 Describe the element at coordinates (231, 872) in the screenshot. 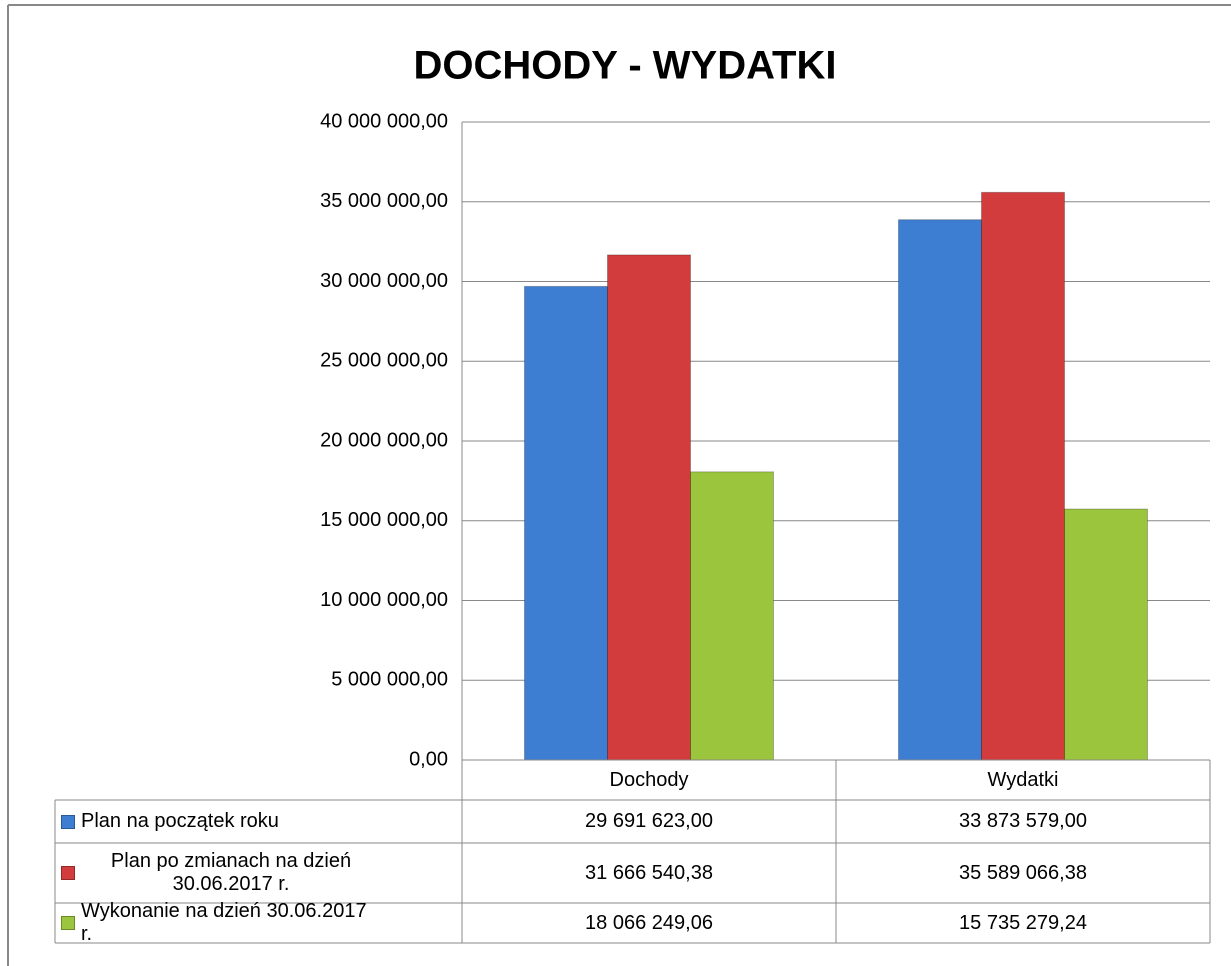

I see `legend-label: Plan po zmianach na dzień 30.06.2017 r.` at that location.